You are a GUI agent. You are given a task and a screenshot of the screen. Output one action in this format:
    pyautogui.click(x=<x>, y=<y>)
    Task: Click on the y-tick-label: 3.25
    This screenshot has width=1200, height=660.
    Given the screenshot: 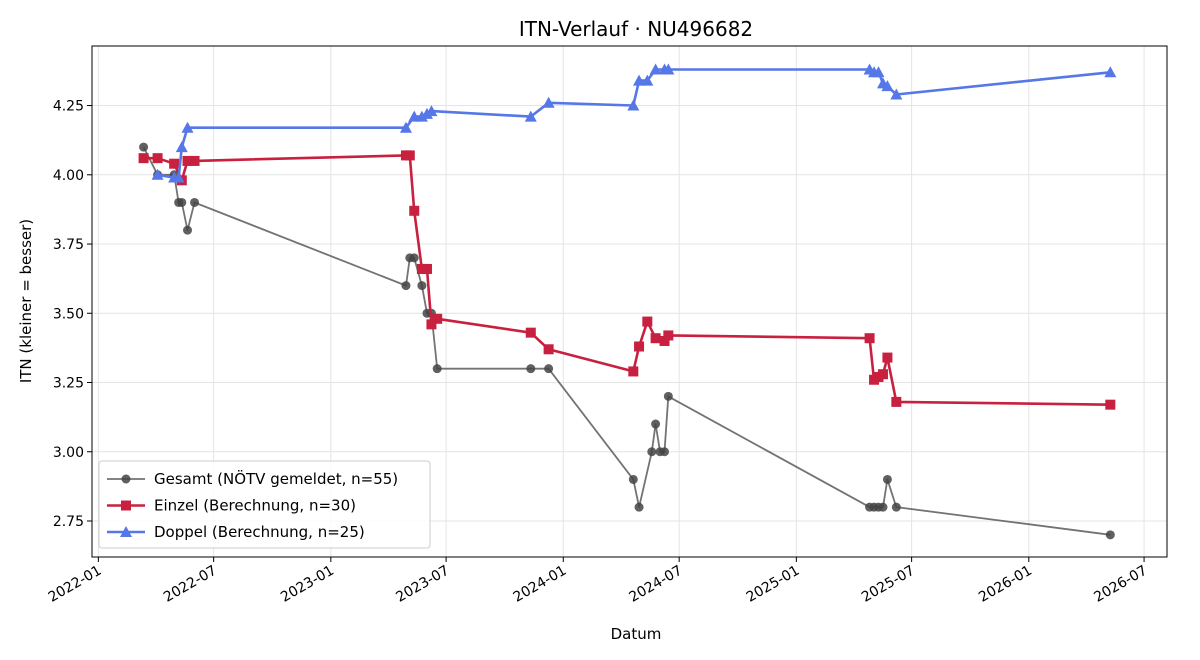 What is the action you would take?
    pyautogui.click(x=68, y=384)
    